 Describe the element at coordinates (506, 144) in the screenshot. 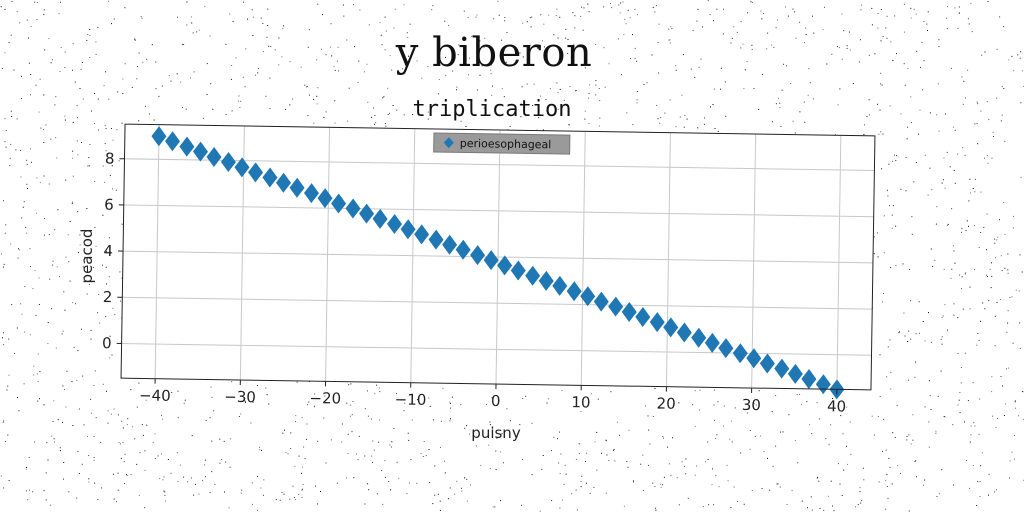

I see `legend-label: perioesophageal` at that location.